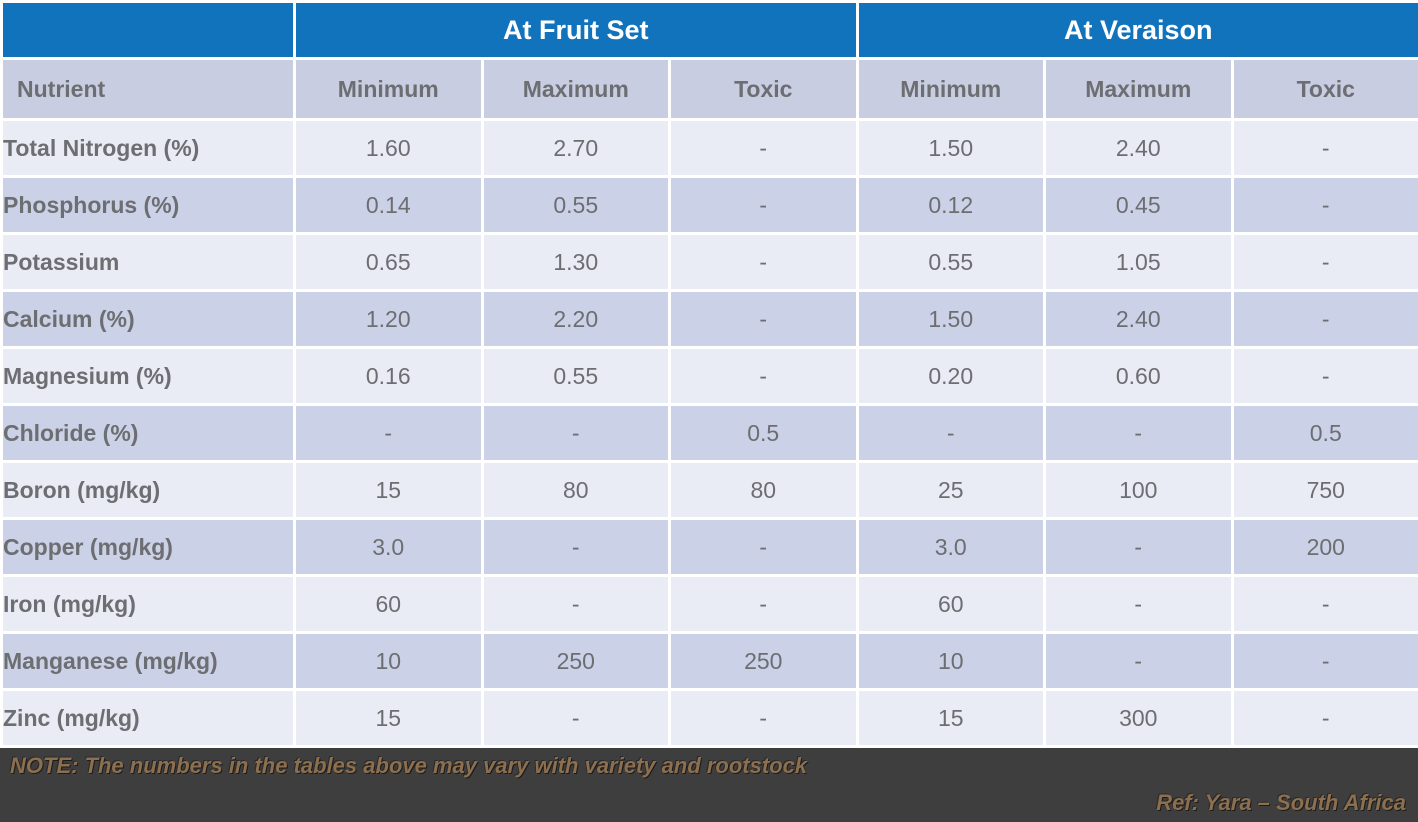  Describe the element at coordinates (1138, 89) in the screenshot. I see `column-header-v-maximum: Maximum` at that location.